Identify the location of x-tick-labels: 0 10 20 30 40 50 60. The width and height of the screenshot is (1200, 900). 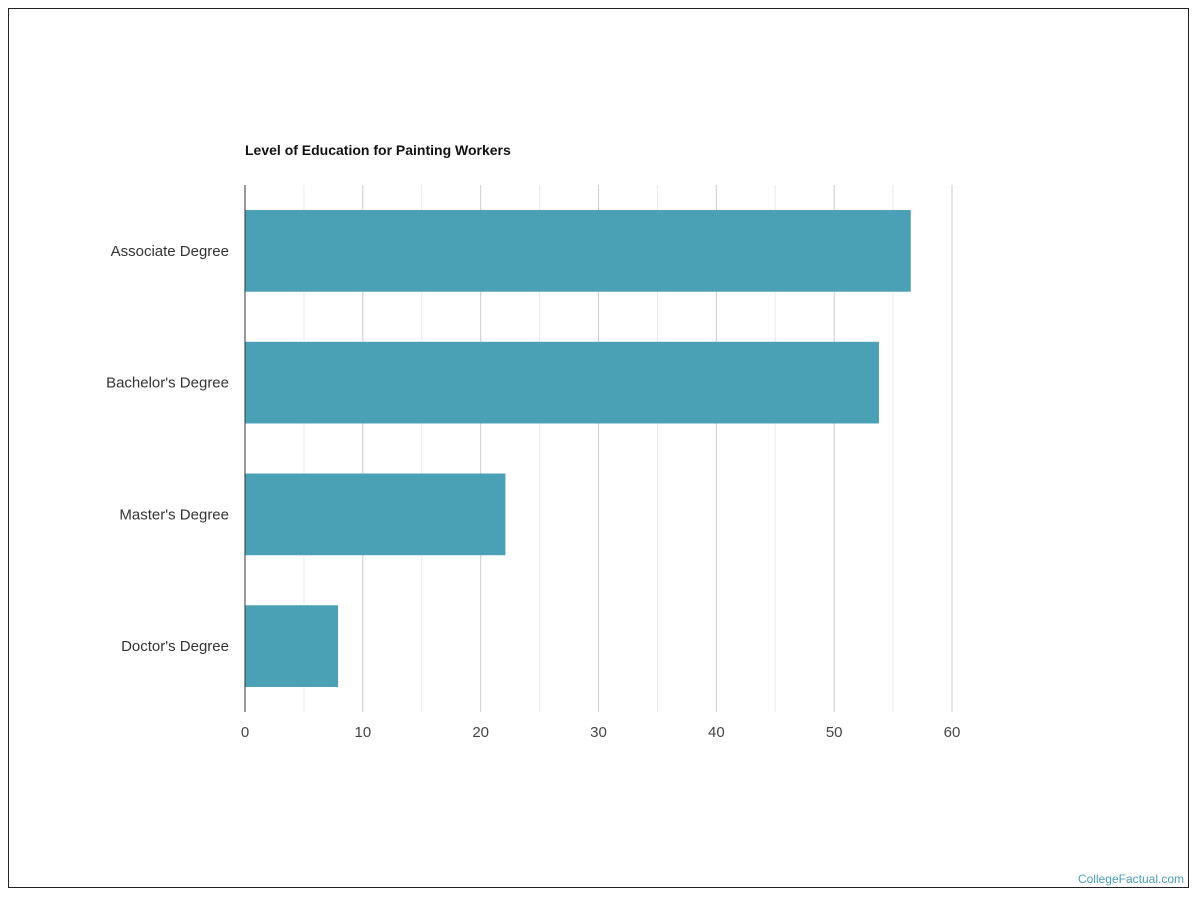
(601, 732).